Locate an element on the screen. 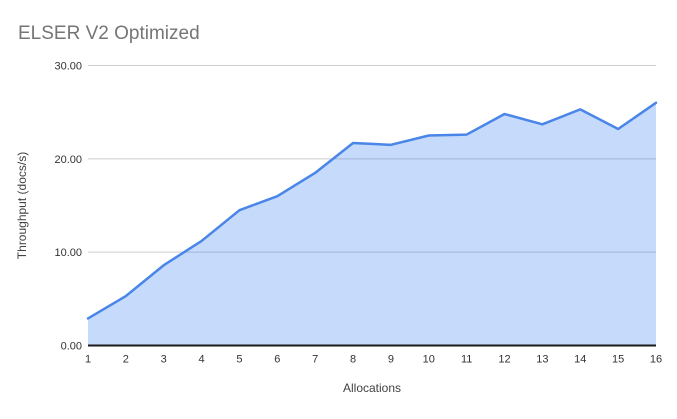  x-tick-label: 10 is located at coordinates (429, 360).